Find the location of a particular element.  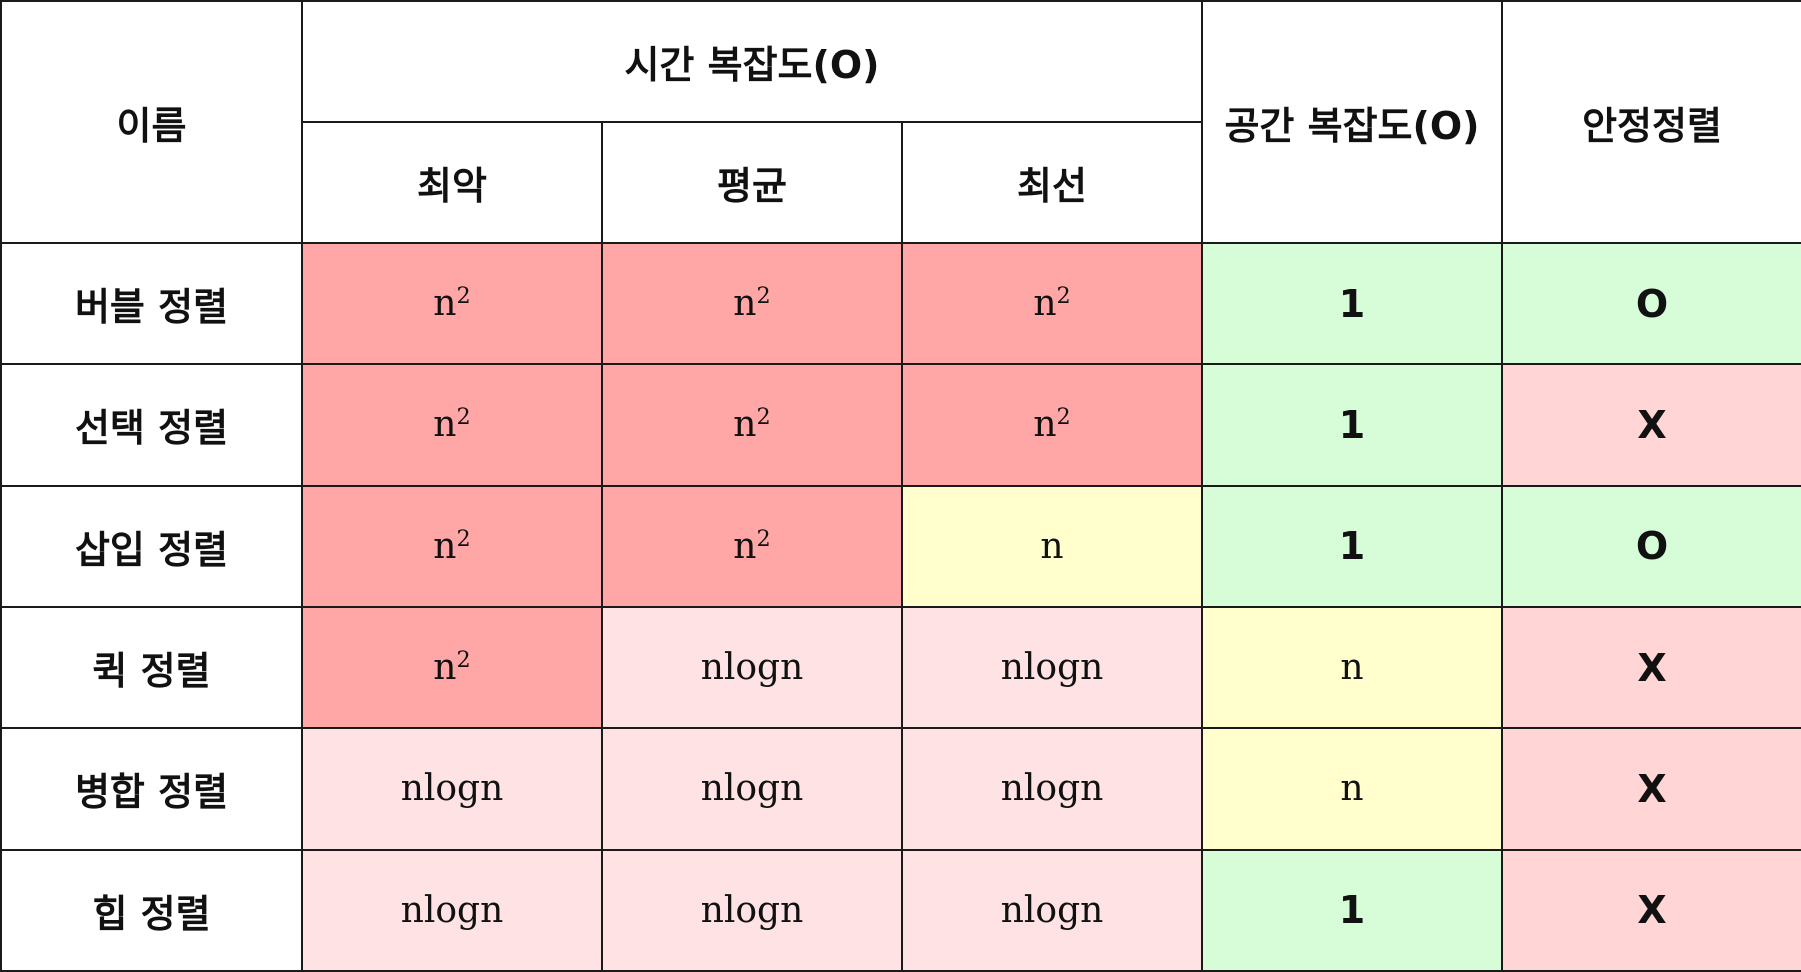

header-worst: 최악 is located at coordinates (452, 182).